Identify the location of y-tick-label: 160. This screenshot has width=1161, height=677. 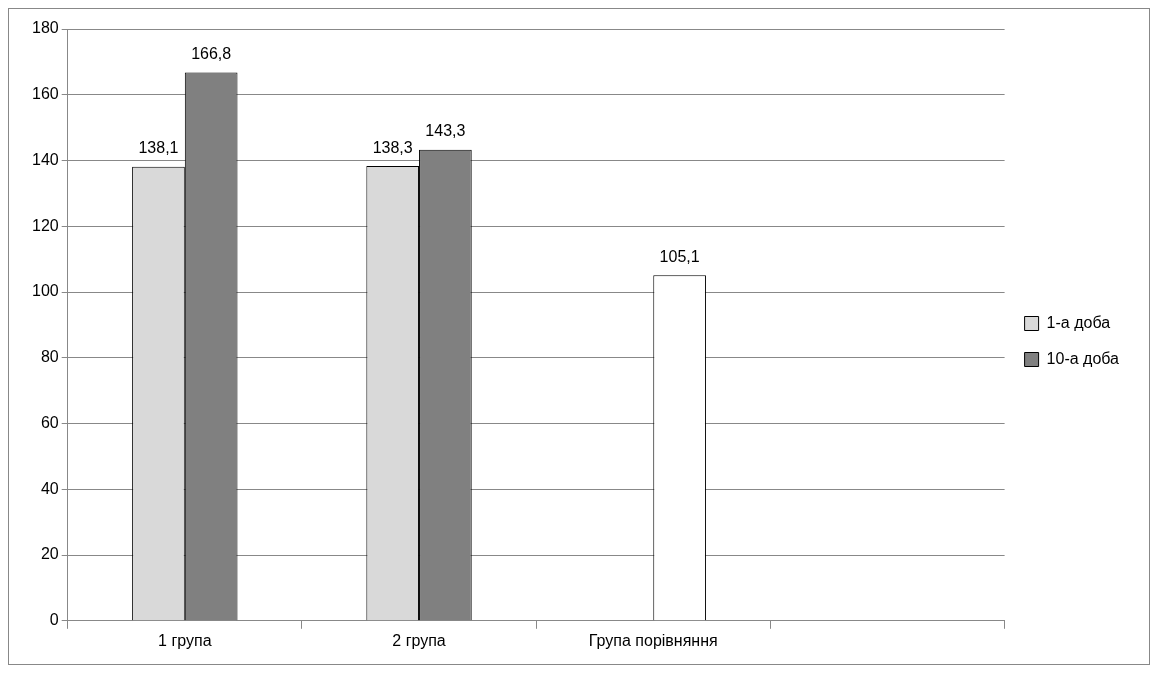
(45, 94).